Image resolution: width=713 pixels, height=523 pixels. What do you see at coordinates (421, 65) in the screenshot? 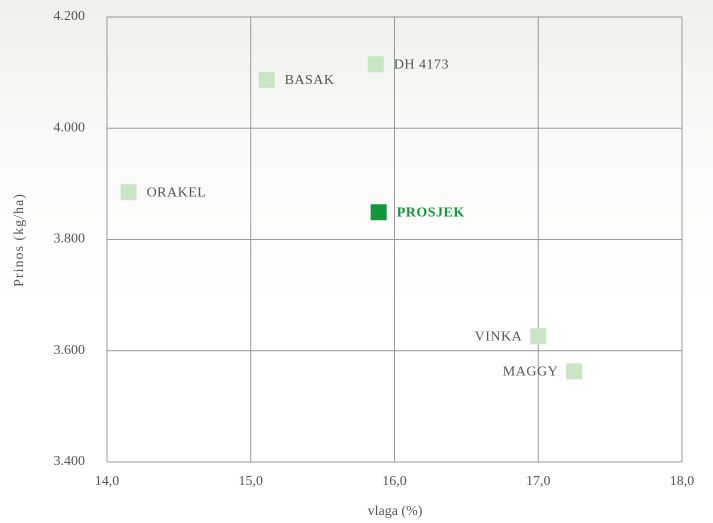
I see `point-label: DH 4173` at bounding box center [421, 65].